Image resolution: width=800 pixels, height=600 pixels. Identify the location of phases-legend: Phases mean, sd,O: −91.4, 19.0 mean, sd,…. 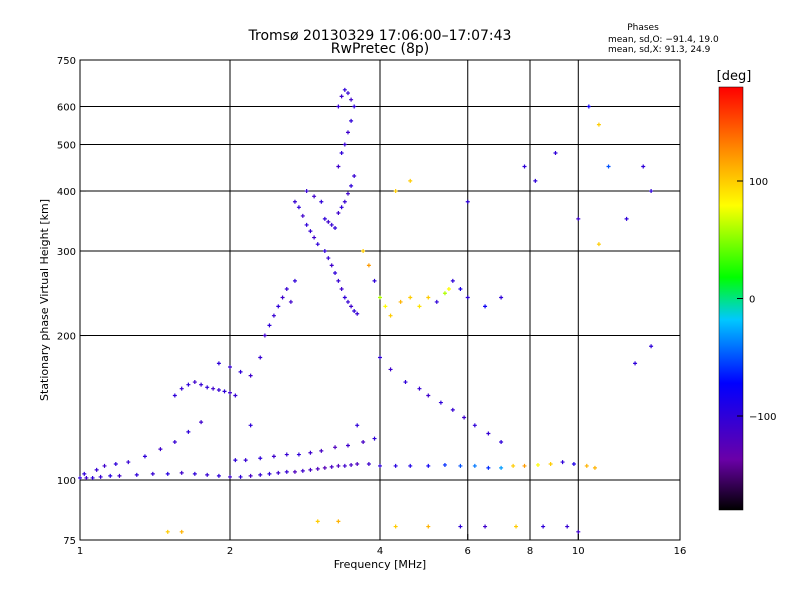
(663, 39).